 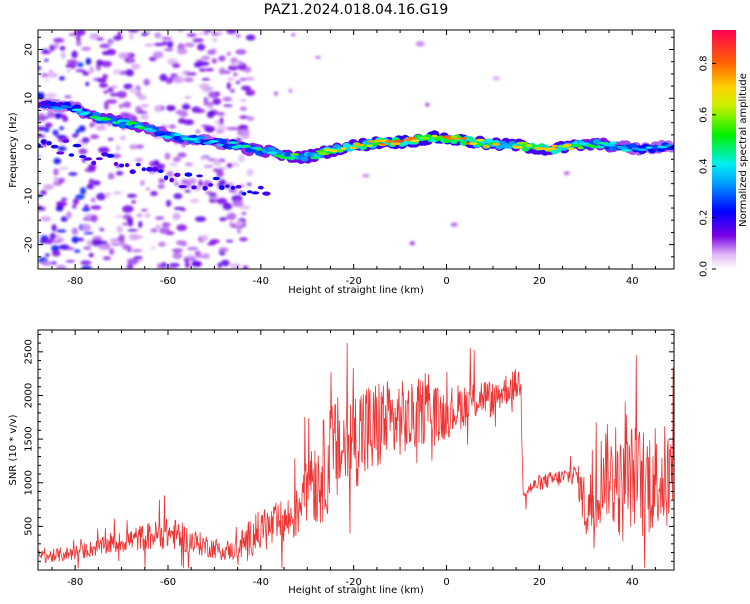 What do you see at coordinates (704, 269) in the screenshot?
I see `colorbar-tick-label: 0.0` at bounding box center [704, 269].